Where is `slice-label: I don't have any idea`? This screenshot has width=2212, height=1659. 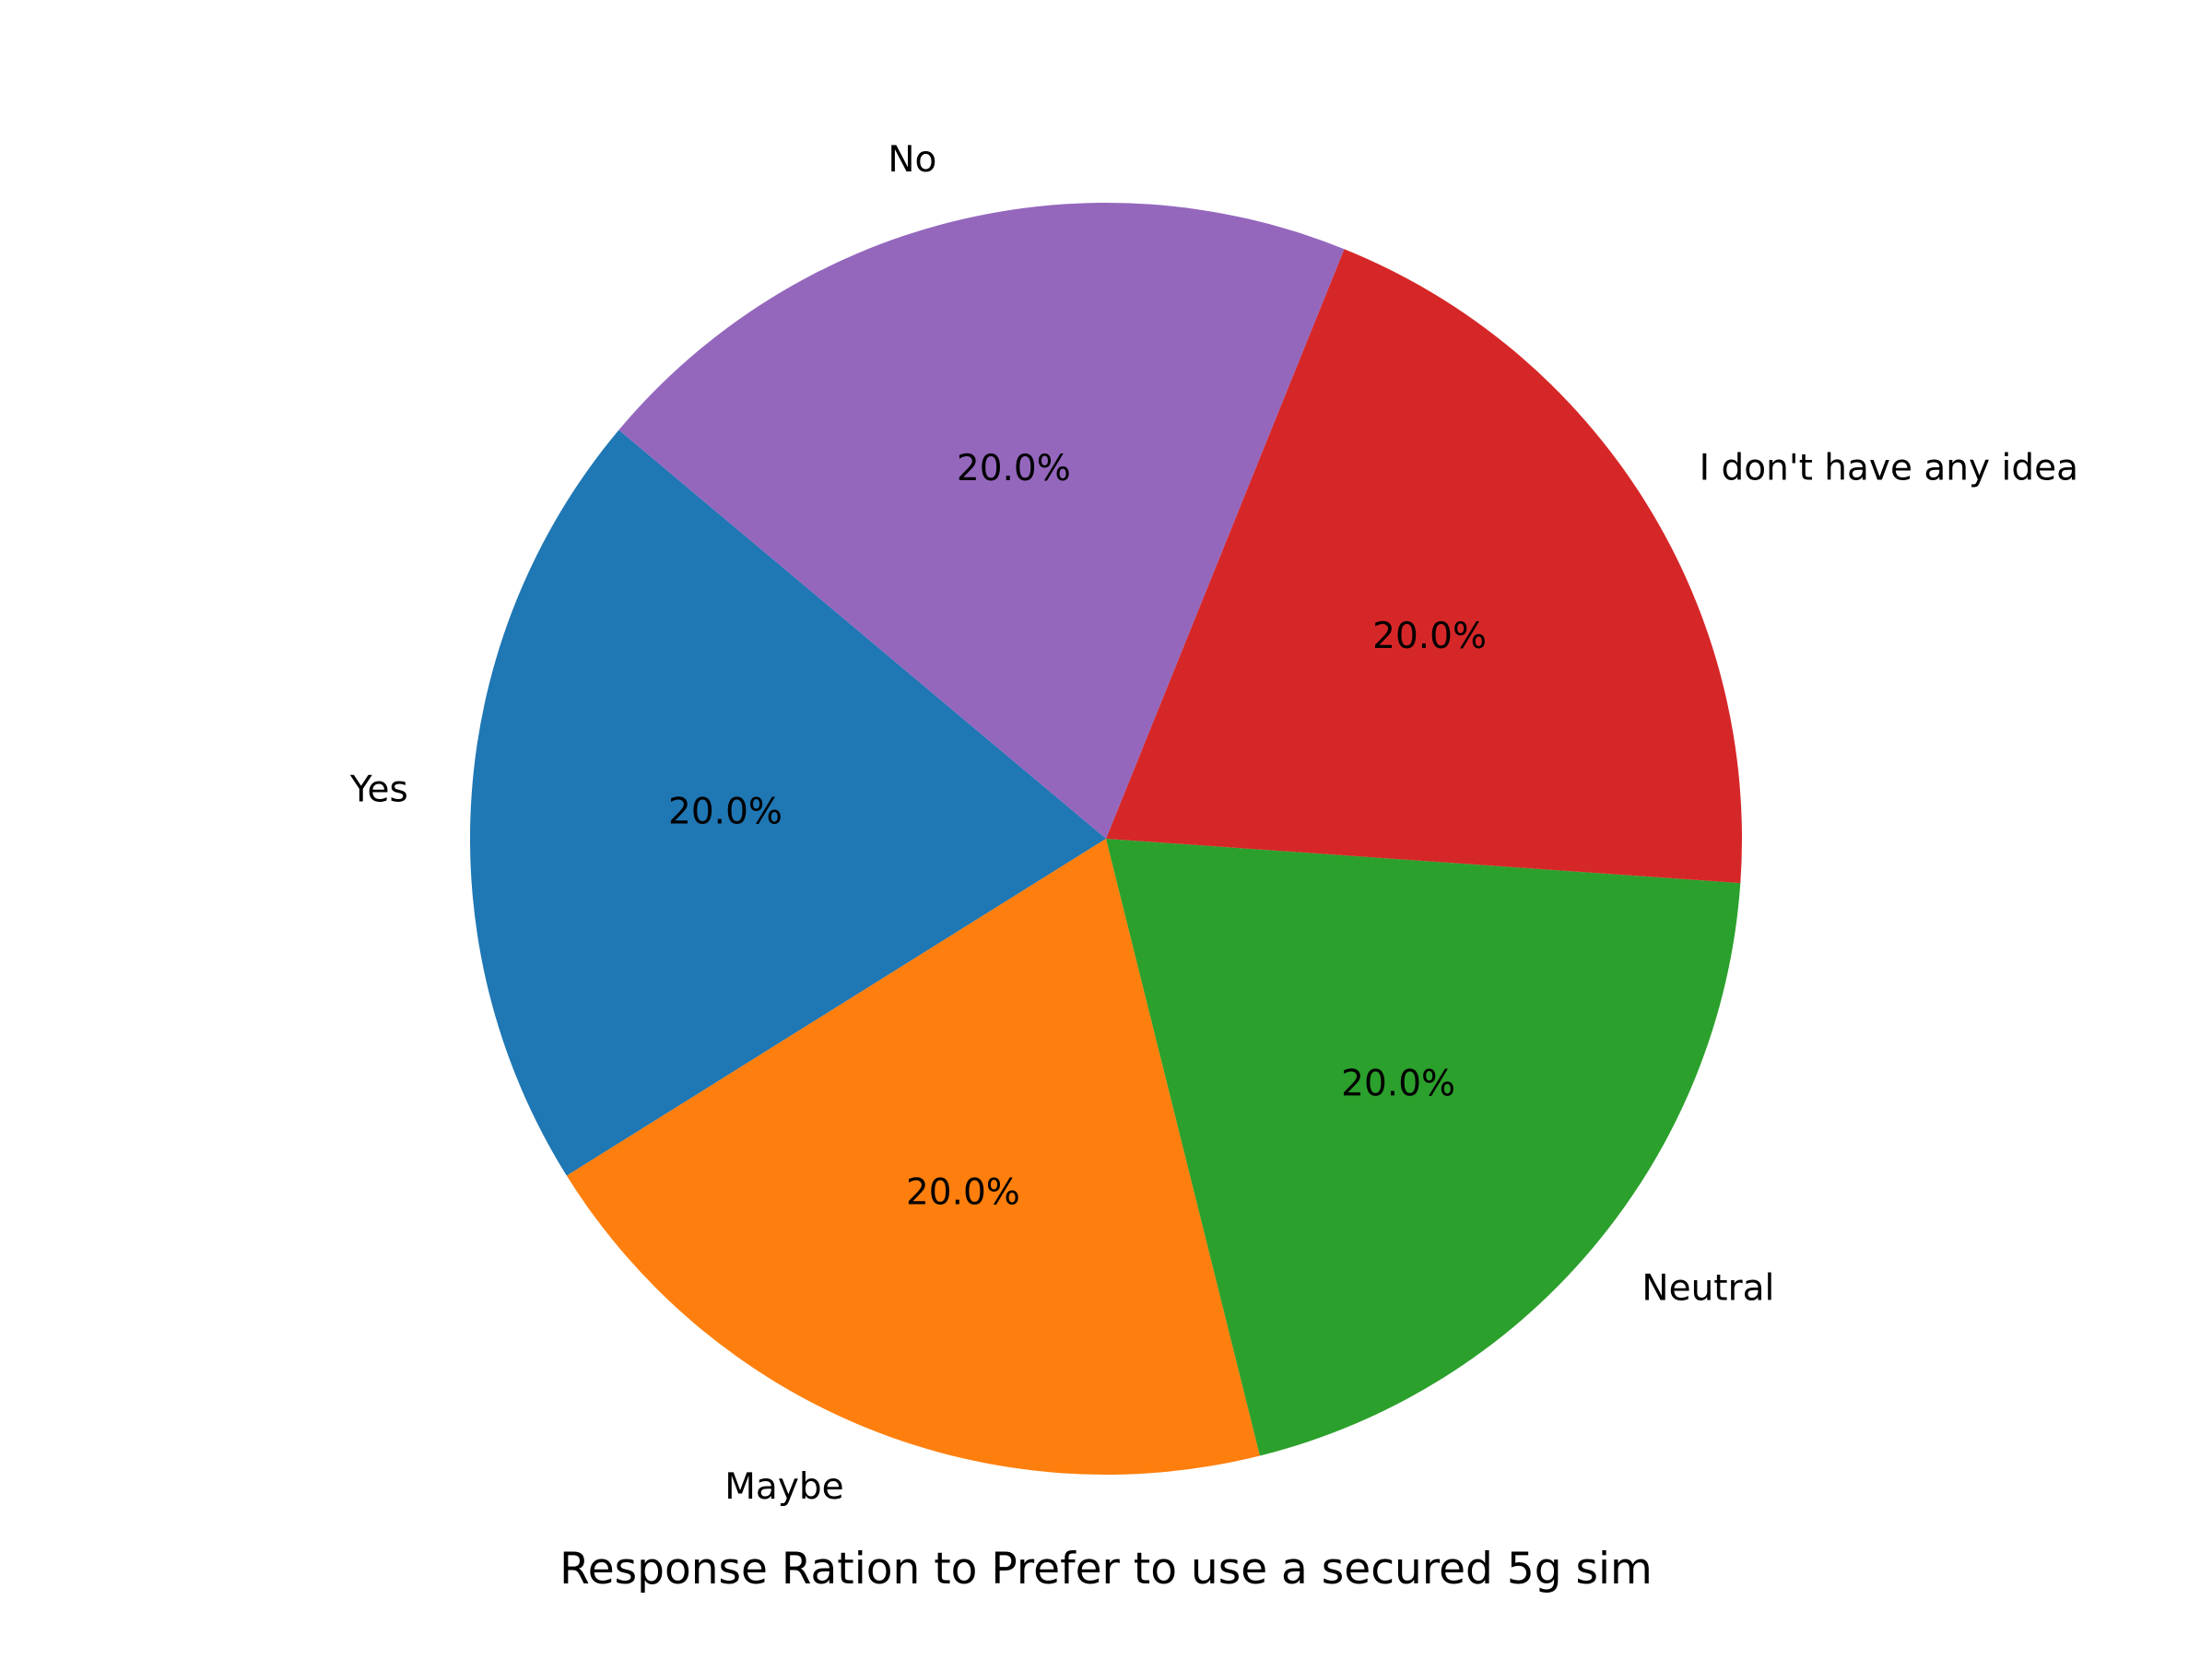
slice-label: I don't have any idea is located at coordinates (1889, 467).